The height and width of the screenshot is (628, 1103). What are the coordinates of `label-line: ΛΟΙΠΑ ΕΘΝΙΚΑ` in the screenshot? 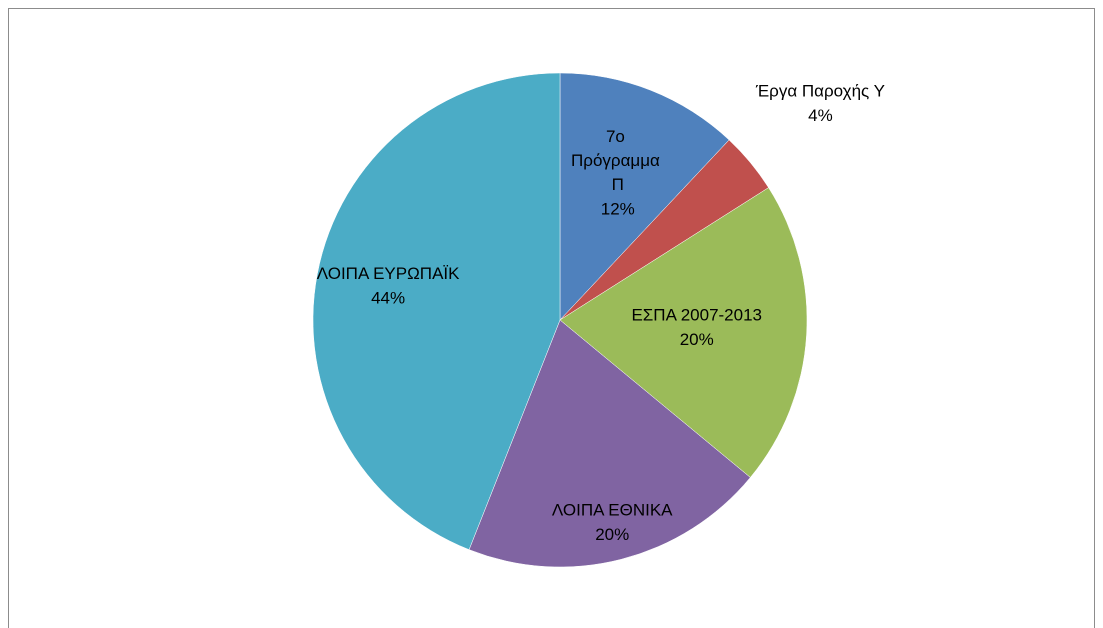 It's located at (612, 510).